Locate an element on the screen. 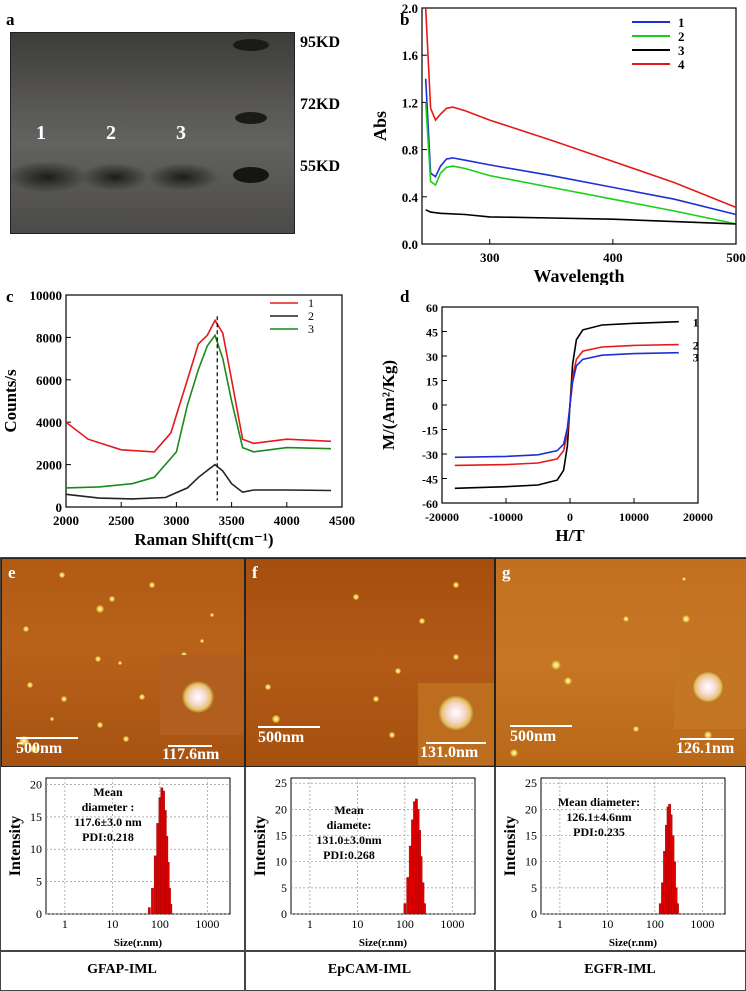 Image resolution: width=746 pixels, height=991 pixels. x-tick-label: 2000 is located at coordinates (66, 520).